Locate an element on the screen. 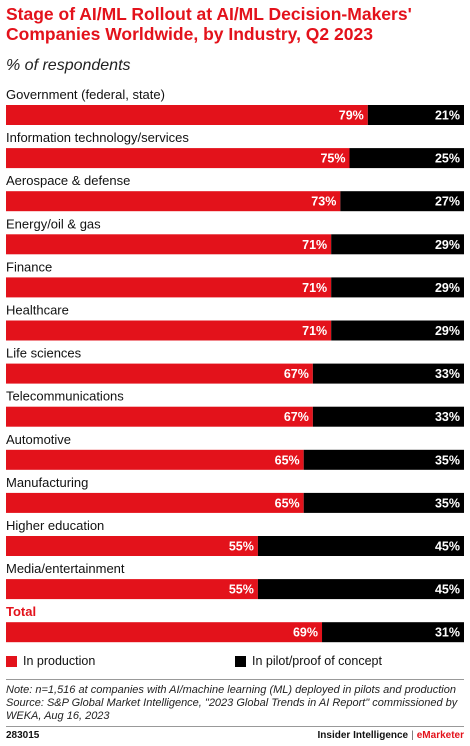 Image resolution: width=470 pixels, height=746 pixels. brand-insider-intelligence: Insider Intelligence is located at coordinates (363, 735).